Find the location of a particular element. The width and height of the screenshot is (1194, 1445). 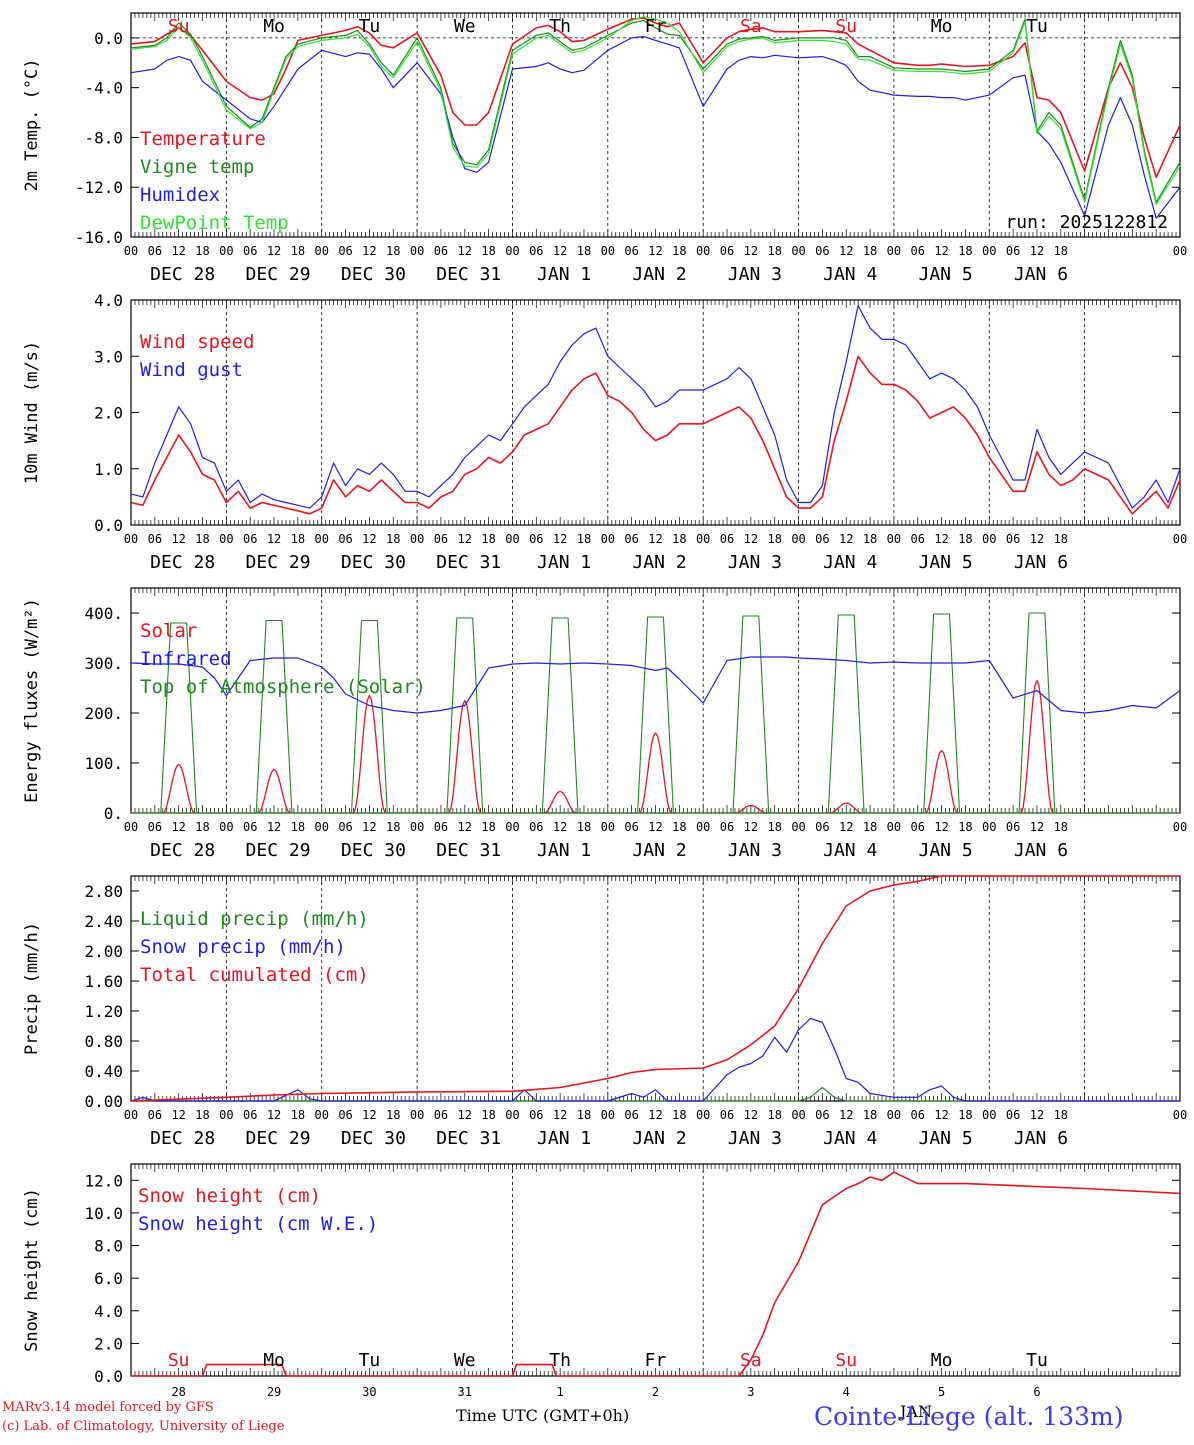

y-tick-label: 2.40 is located at coordinates (103, 921).